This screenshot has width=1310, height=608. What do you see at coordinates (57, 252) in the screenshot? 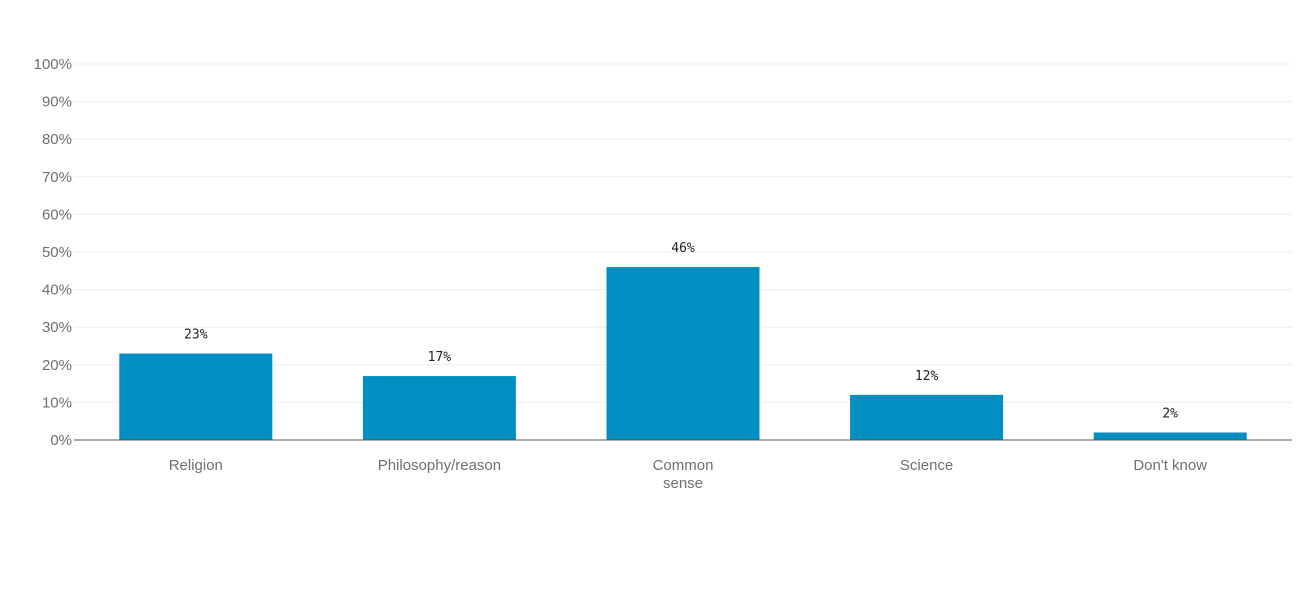
I see `y-tick-label: 50%` at bounding box center [57, 252].